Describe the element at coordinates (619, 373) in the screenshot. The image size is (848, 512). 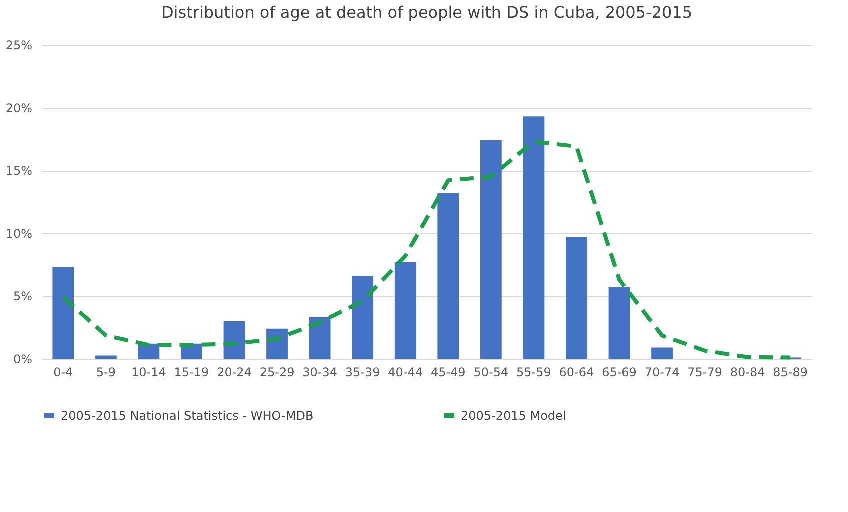
I see `x-tick-label: 65-69` at that location.